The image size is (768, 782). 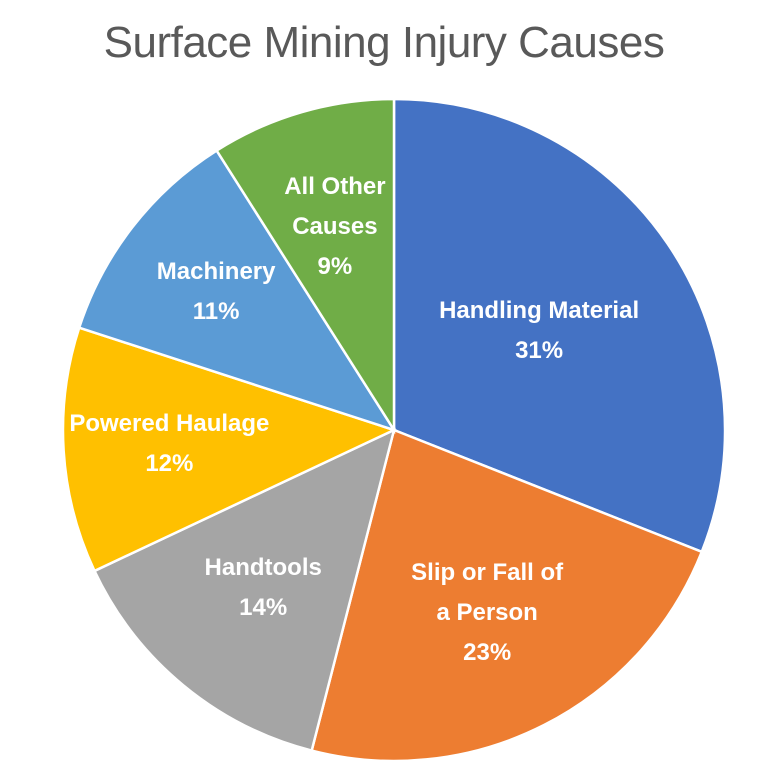 I want to click on pie-slice-all-other, so click(x=305, y=266).